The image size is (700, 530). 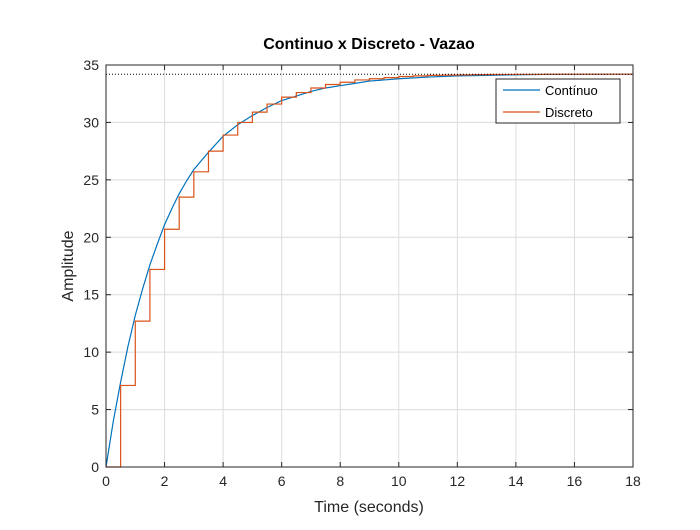 I want to click on x-tick-label: 18, so click(x=633, y=481).